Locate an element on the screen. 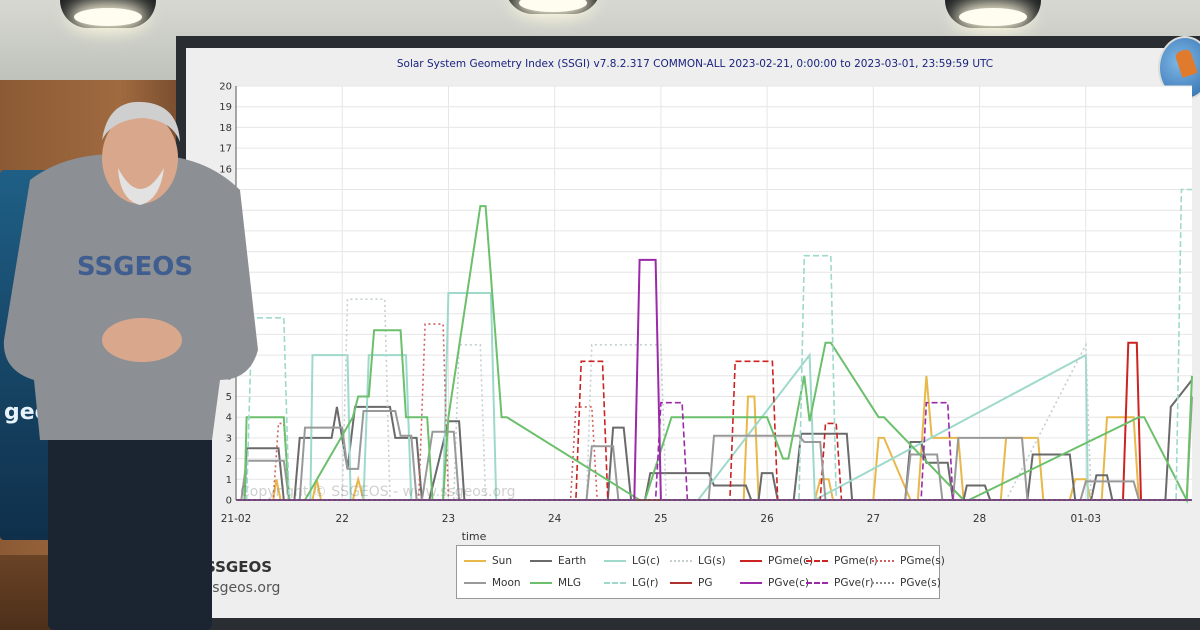 Image resolution: width=1200 pixels, height=630 pixels. legend-label: LG(s) is located at coordinates (712, 561).